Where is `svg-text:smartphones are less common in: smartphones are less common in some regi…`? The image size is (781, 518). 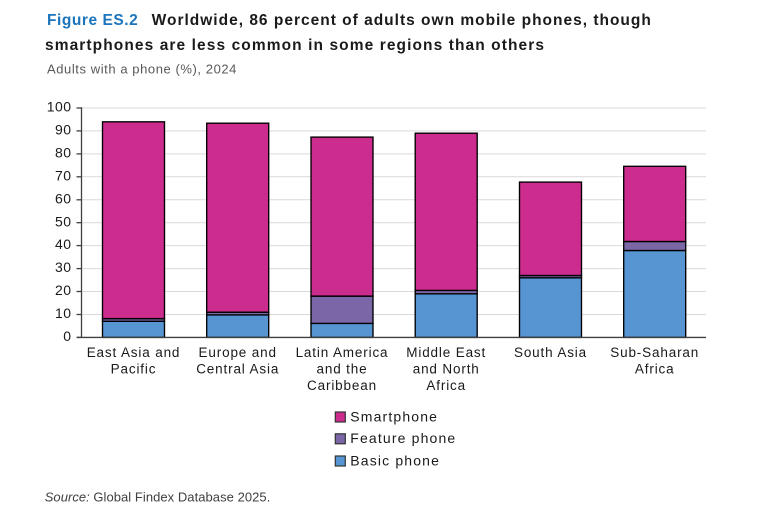
svg-text:smartphones are less common in: smartphones are less common in some regi… is located at coordinates (295, 45).